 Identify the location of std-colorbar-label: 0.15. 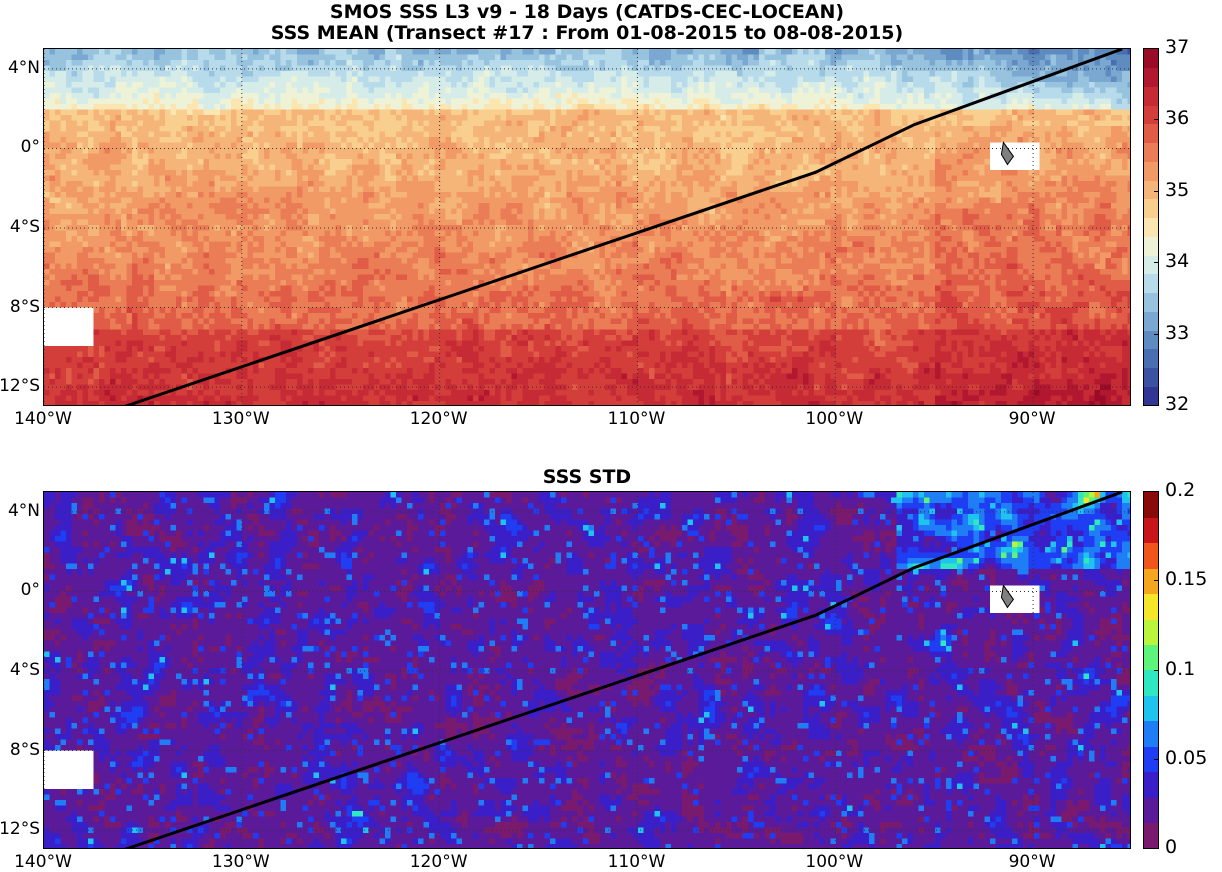
(1186, 579).